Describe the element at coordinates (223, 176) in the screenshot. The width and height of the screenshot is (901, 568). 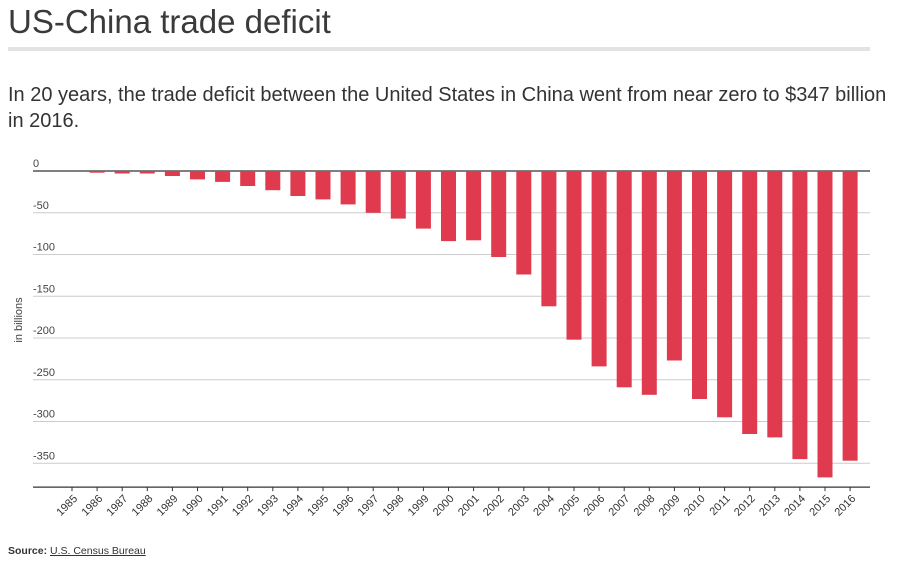
I see `bar-1991` at that location.